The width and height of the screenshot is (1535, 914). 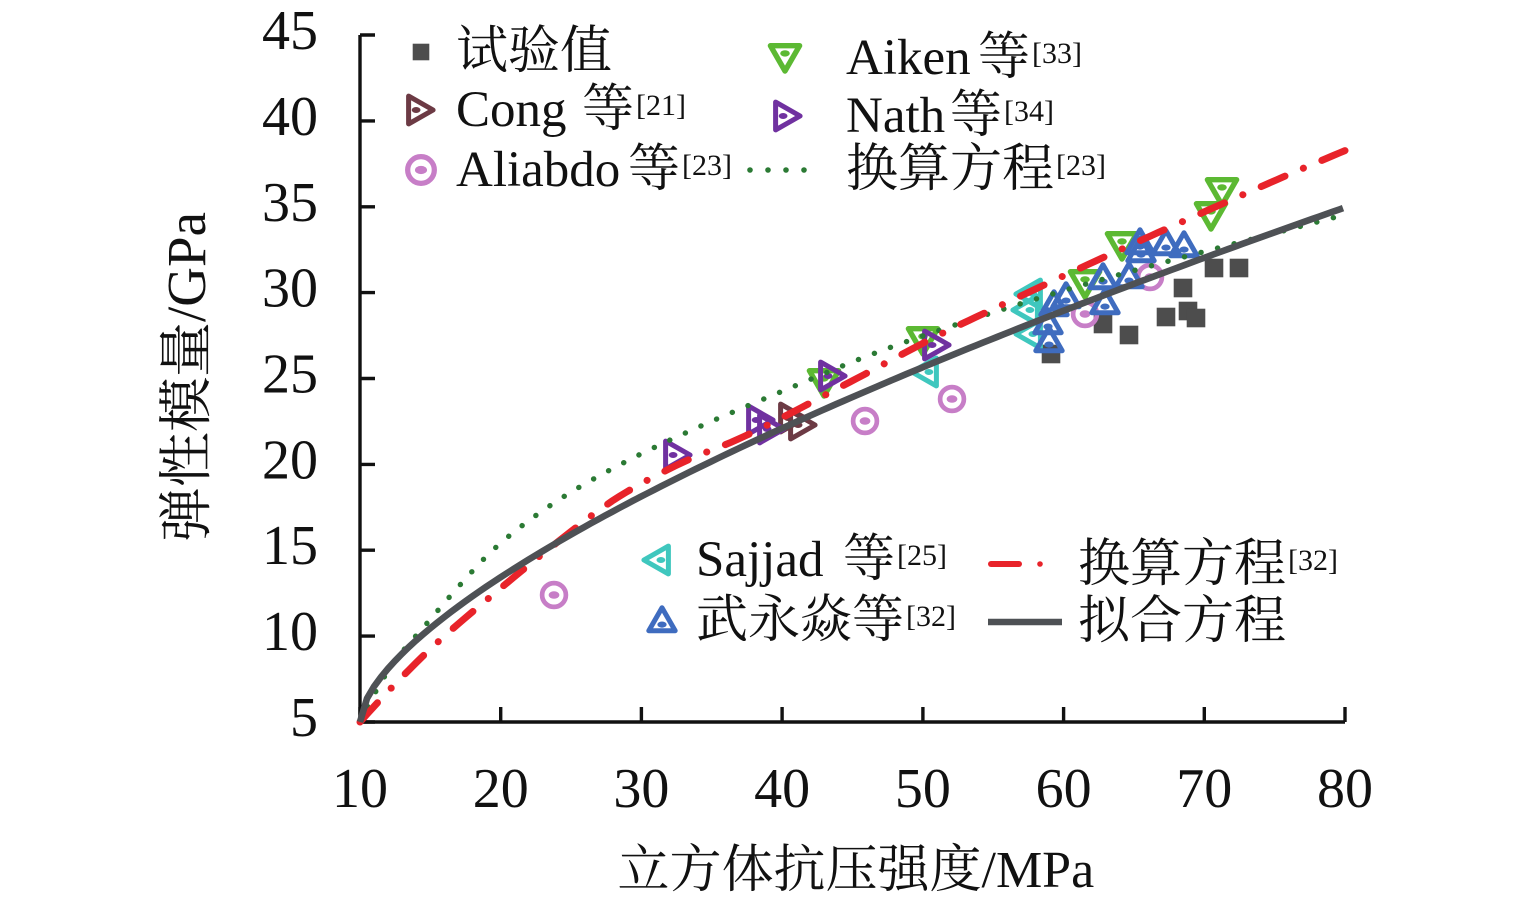 I want to click on svg-text: [34], so click(x=1029, y=111).